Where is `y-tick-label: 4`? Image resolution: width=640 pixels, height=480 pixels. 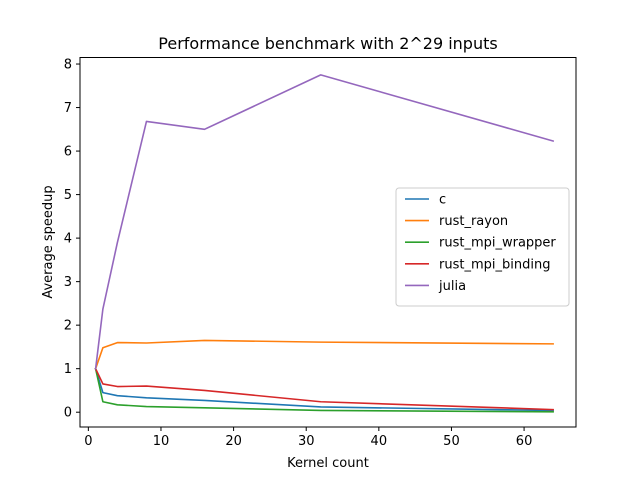
y-tick-label: 4 is located at coordinates (68, 239).